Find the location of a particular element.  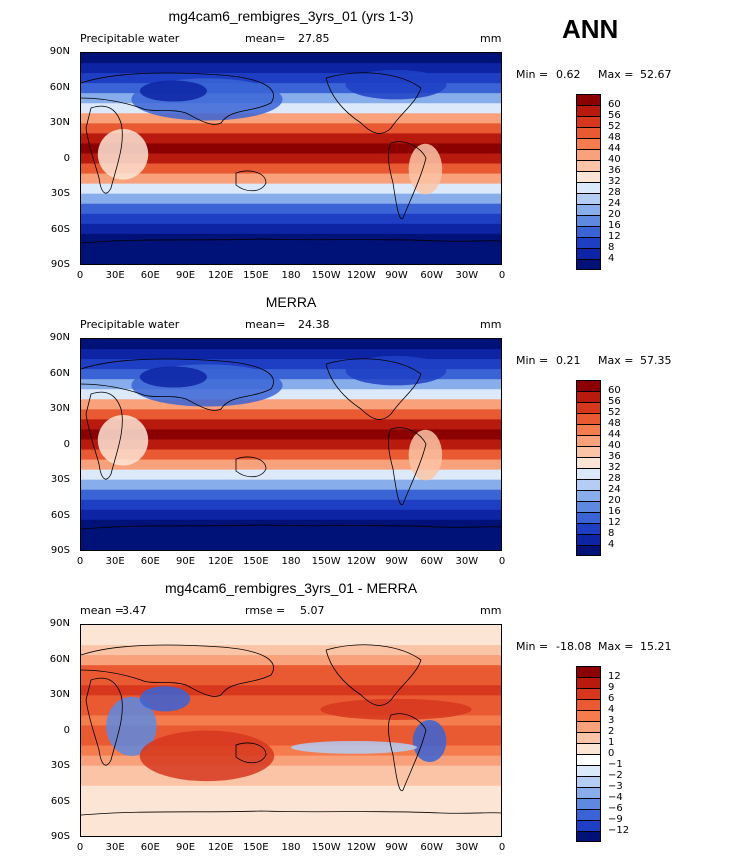

colorbar-label: 8 is located at coordinates (611, 533).